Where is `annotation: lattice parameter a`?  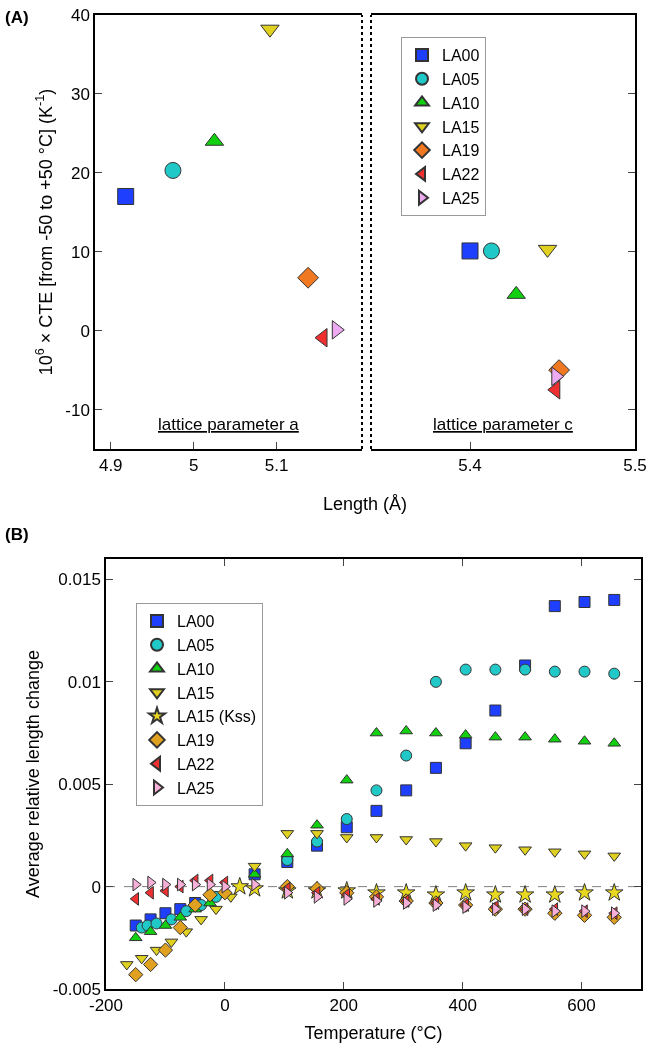
annotation: lattice parameter a is located at coordinates (229, 424).